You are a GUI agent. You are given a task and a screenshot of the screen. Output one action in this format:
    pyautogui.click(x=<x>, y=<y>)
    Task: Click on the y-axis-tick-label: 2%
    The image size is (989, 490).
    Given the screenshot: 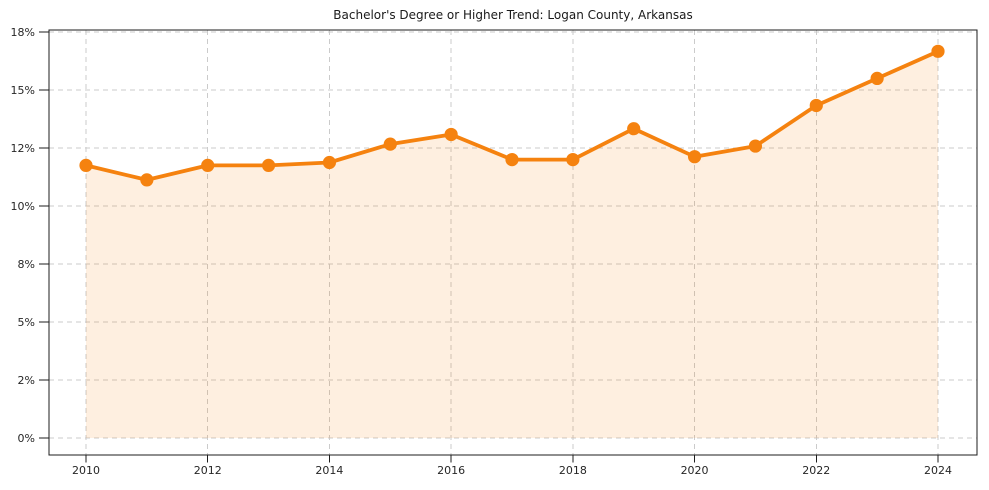 What is the action you would take?
    pyautogui.click(x=26, y=380)
    